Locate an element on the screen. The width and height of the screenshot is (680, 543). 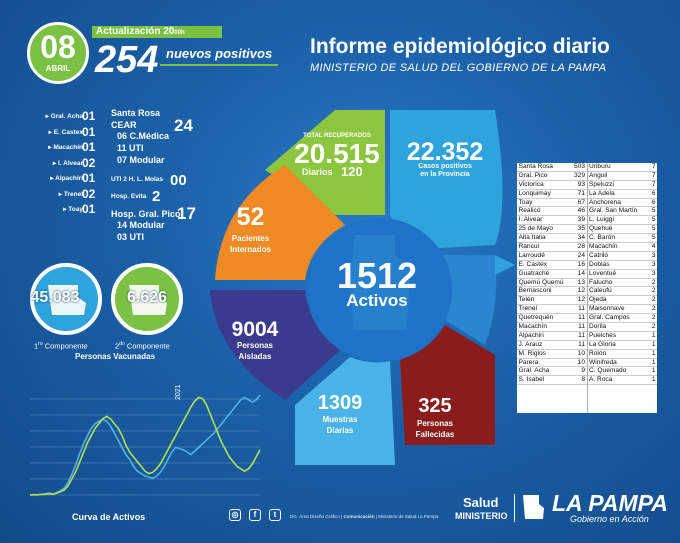
table-cell-name: La Adela is located at coordinates (602, 193).